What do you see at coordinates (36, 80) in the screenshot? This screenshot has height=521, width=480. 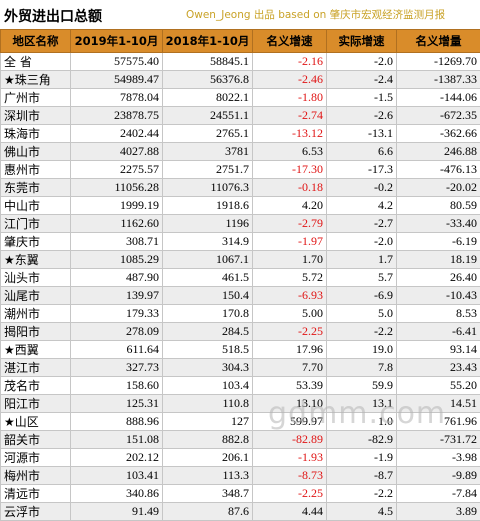 I see `region-cell: ★珠三角` at bounding box center [36, 80].